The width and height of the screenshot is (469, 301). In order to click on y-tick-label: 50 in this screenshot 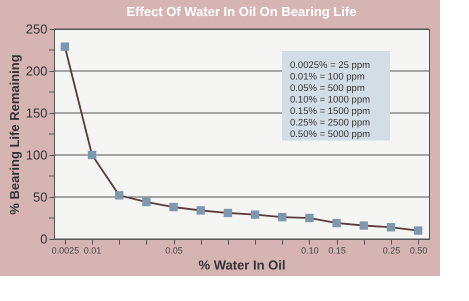, I will do `click(40, 197)`.